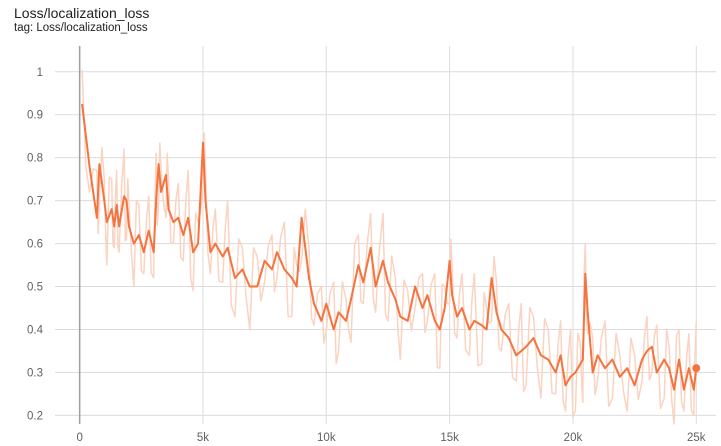 The width and height of the screenshot is (721, 446). Describe the element at coordinates (81, 28) in the screenshot. I see `chart-tag: tag: Loss/localization_loss` at that location.